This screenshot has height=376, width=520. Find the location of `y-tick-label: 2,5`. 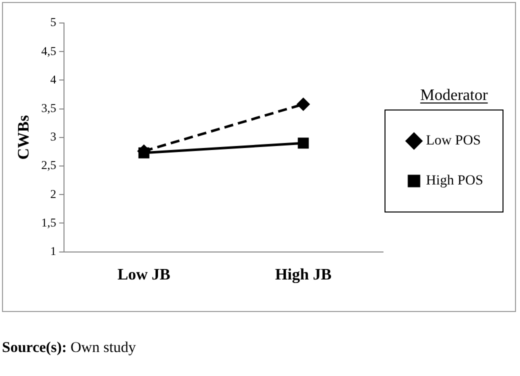

y-tick-label: 2,5 is located at coordinates (48, 165).